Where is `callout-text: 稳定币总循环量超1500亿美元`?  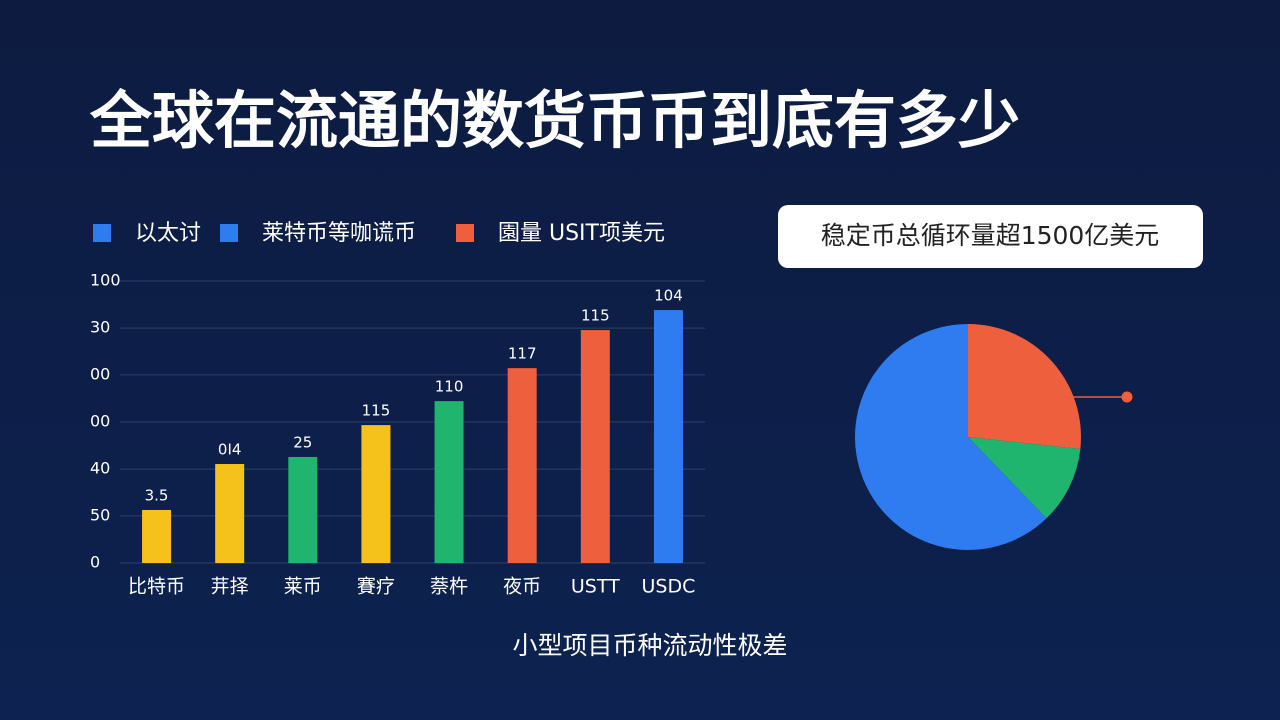
callout-text: 稳定币总循环量超1500亿美元 is located at coordinates (990, 235).